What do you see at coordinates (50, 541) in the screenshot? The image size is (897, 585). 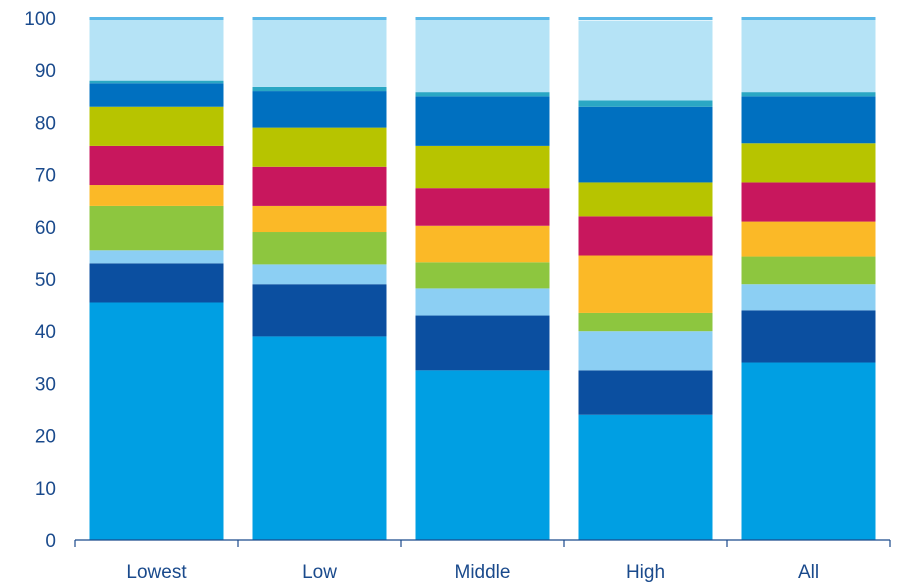 I see `y-tick-label: 0` at bounding box center [50, 541].